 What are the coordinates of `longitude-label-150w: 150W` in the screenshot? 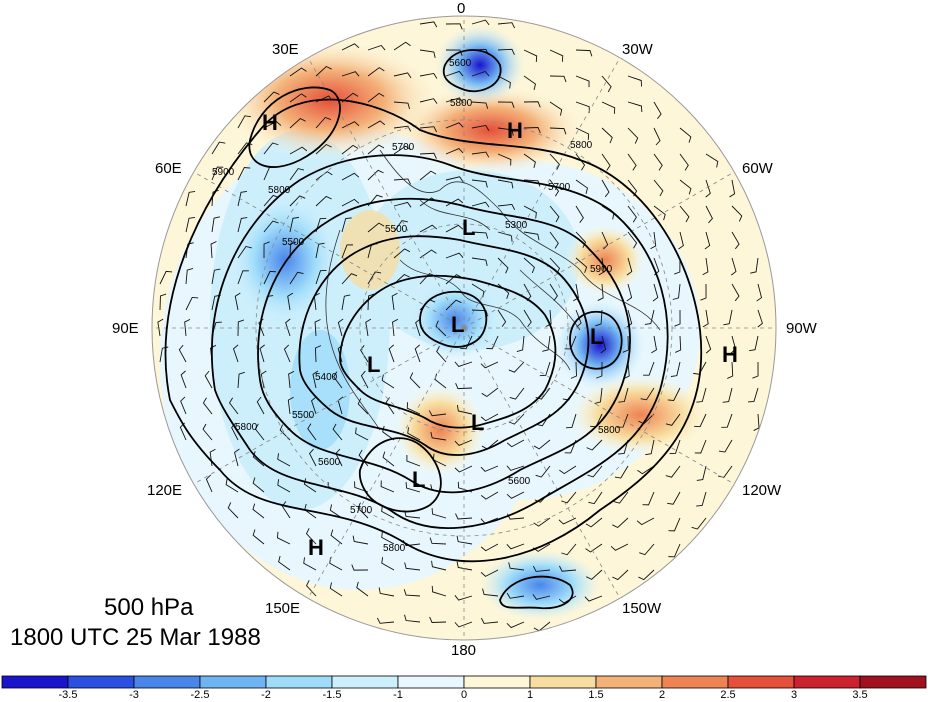 It's located at (642, 608).